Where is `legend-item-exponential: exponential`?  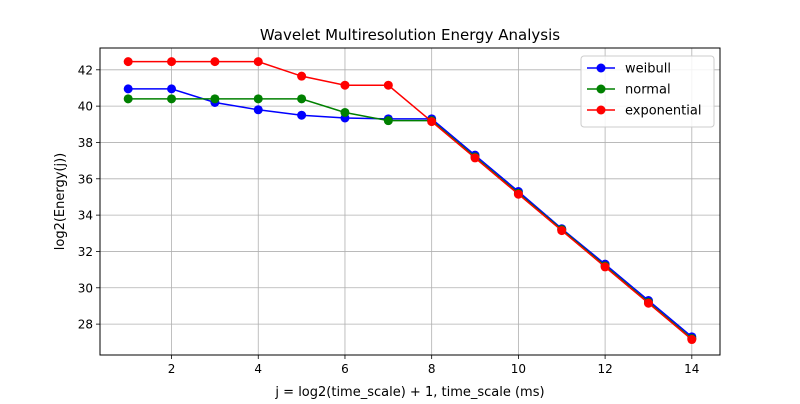 legend-item-exponential: exponential is located at coordinates (644, 111).